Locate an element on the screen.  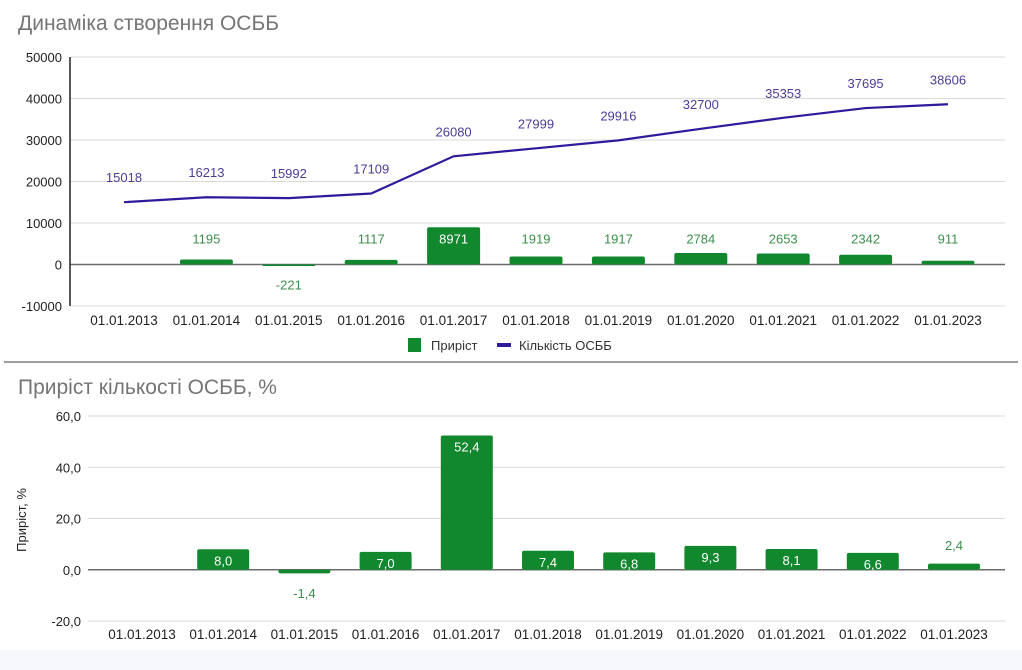
bar-data-label: -1,4 is located at coordinates (304, 593).